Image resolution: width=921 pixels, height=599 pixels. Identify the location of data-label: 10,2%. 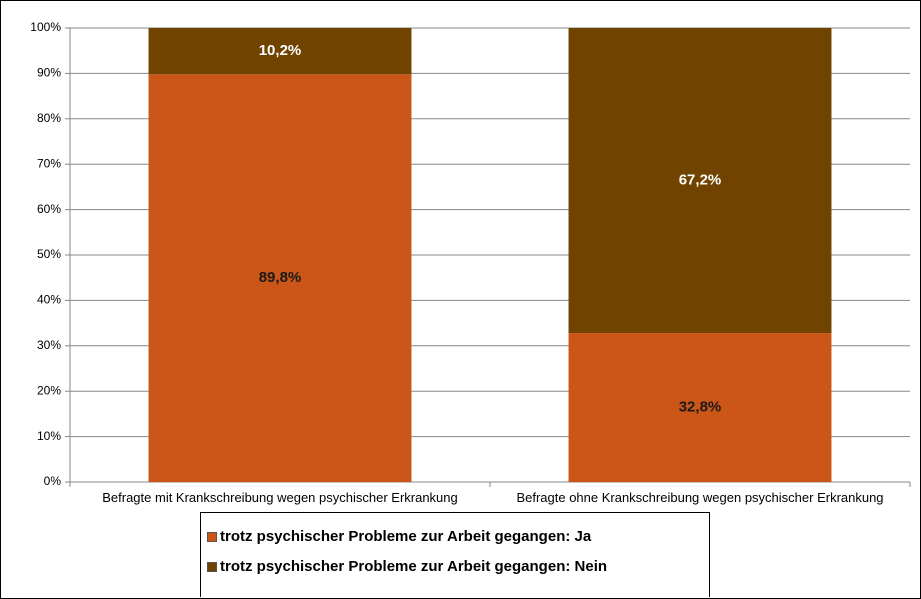
(280, 50).